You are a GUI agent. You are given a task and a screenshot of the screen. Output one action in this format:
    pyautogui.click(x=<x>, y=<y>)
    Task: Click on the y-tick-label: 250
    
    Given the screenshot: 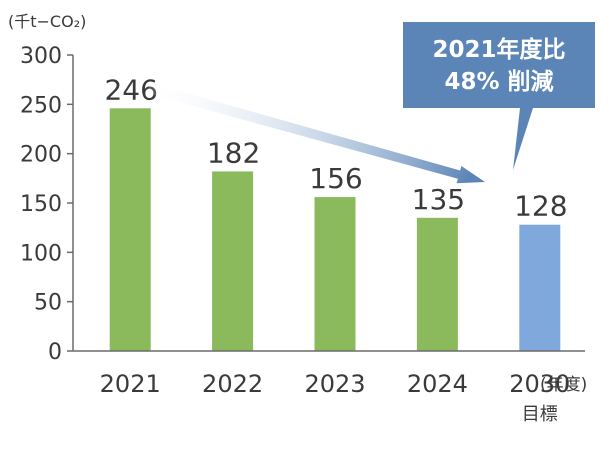 What is the action you would take?
    pyautogui.click(x=41, y=105)
    